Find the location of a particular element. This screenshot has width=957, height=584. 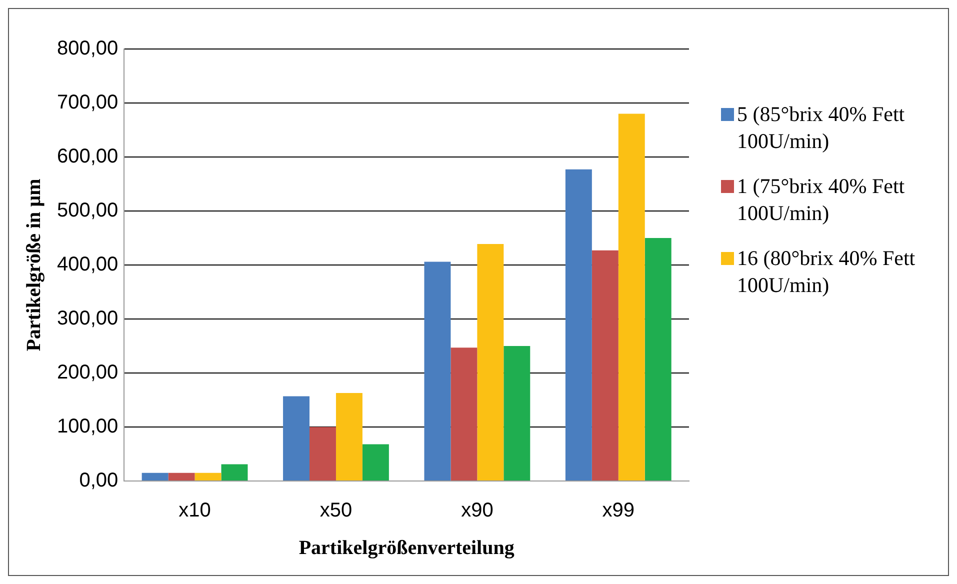

x-tick-label: x10 is located at coordinates (194, 511).